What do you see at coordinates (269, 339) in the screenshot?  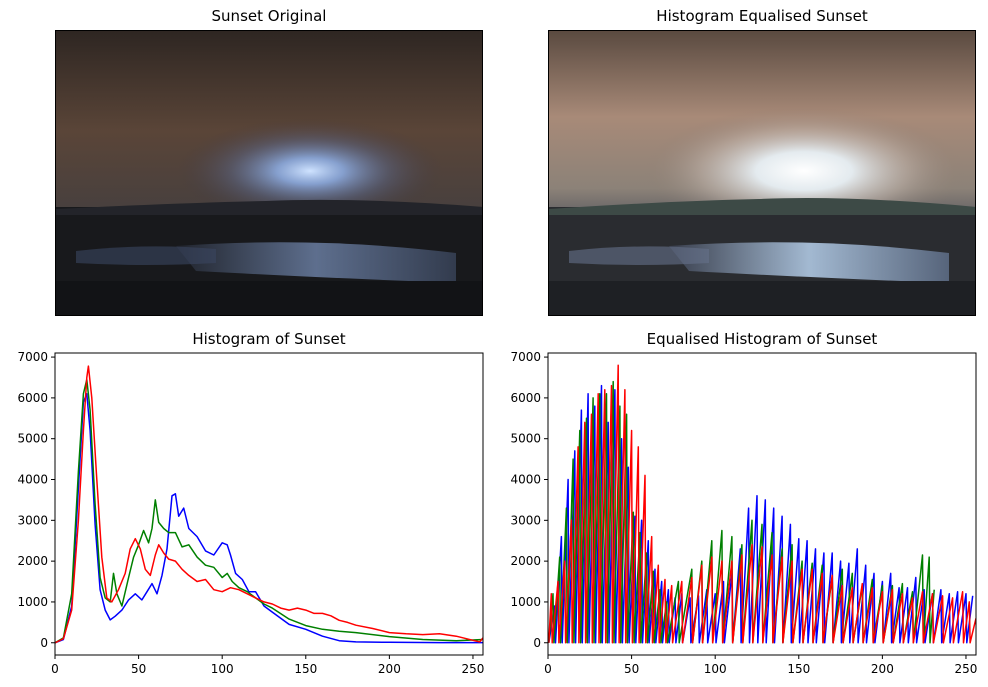 I see `histogram-title: Histogram of Sunset` at bounding box center [269, 339].